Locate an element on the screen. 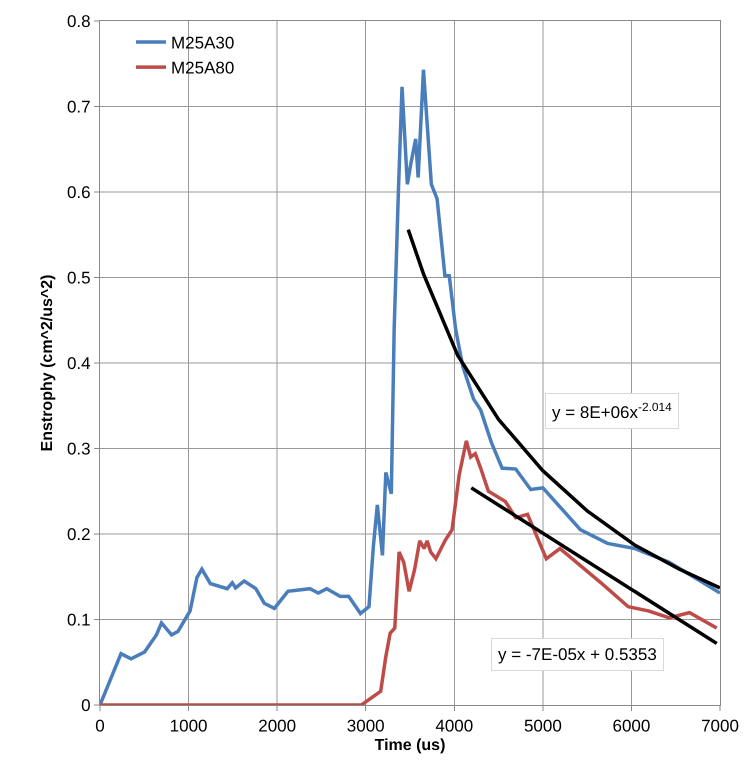 The height and width of the screenshot is (765, 751). y-tick-label: 0.3 is located at coordinates (78, 448).